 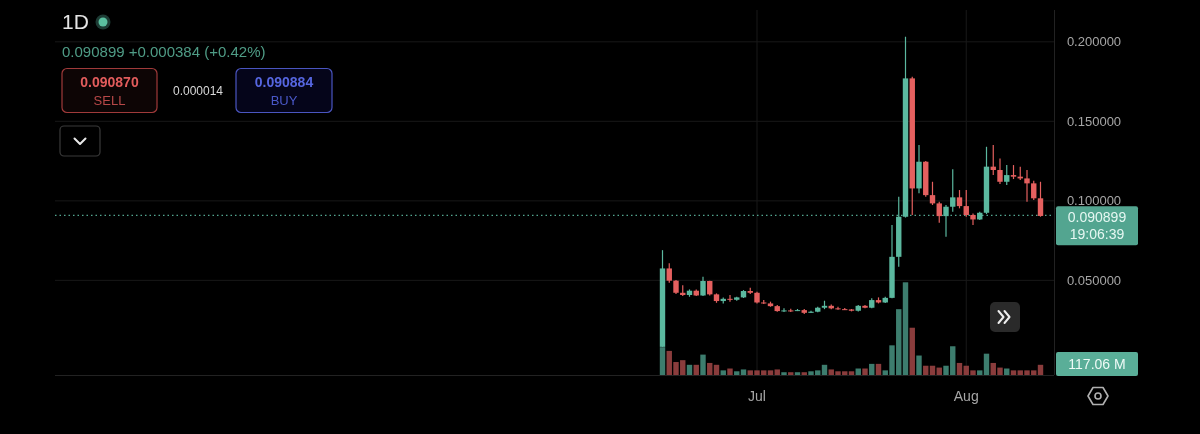 I want to click on annotation: SELL, so click(x=109, y=100).